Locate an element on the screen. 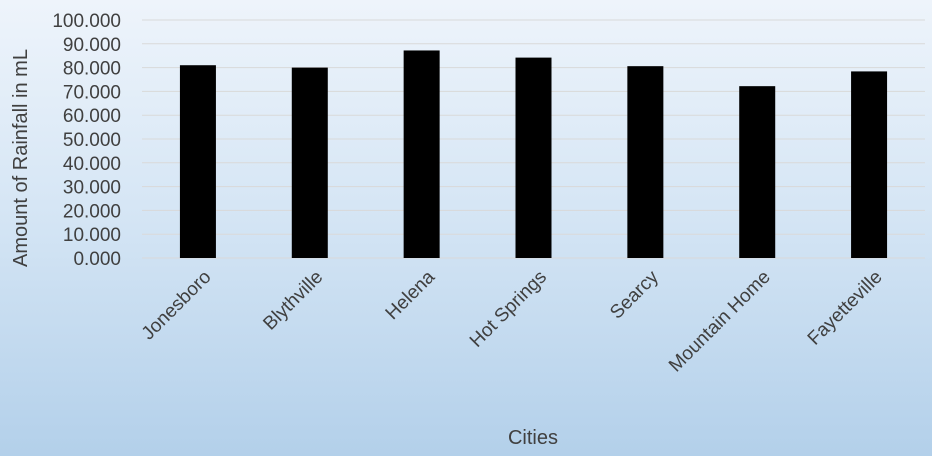  bar-mountain-home is located at coordinates (757, 172).